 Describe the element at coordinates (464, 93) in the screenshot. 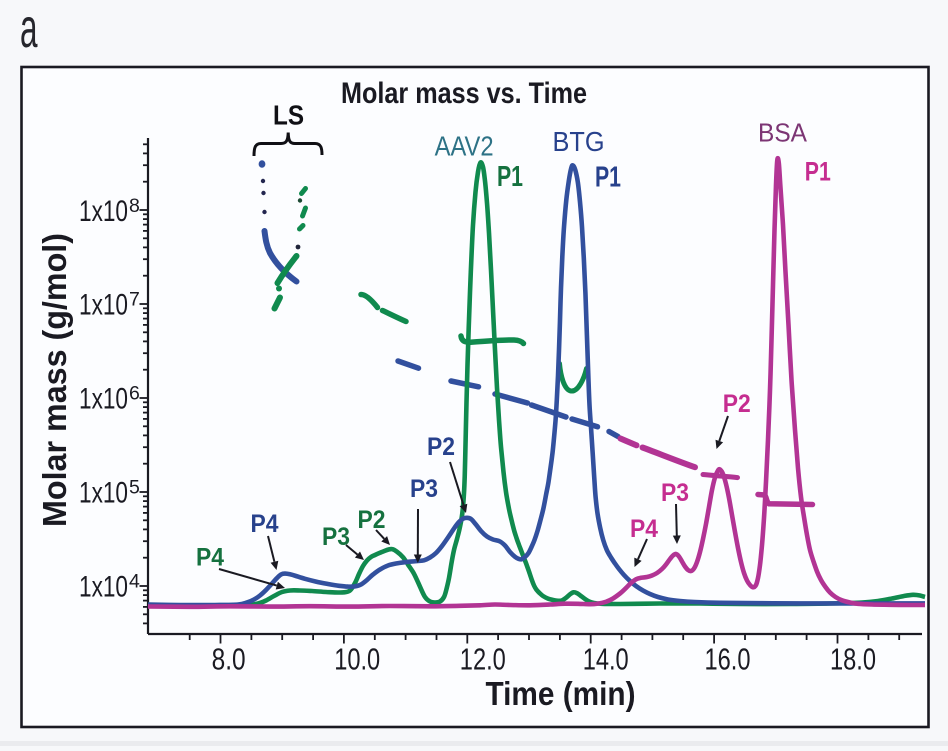

I see `svg-text: Molar mass vs. Time` at that location.